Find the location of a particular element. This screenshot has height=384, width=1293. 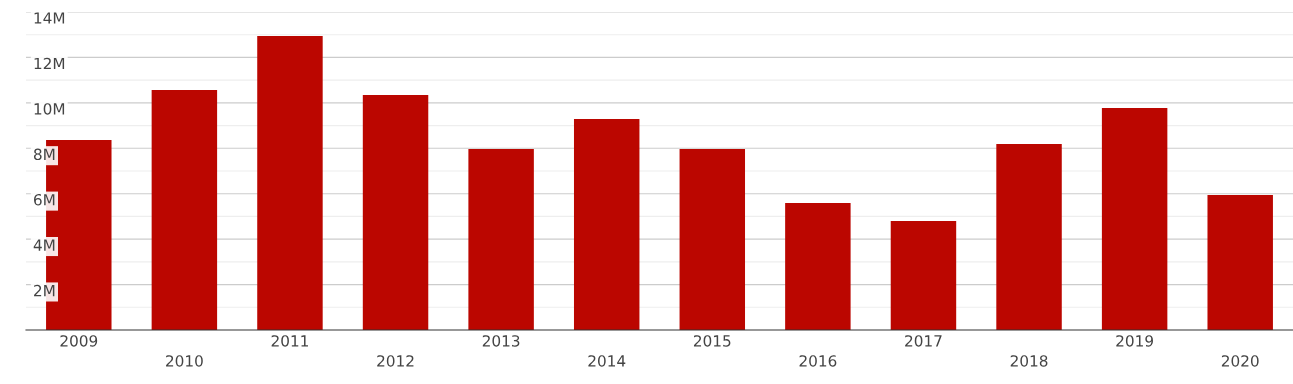

x-tick-label: 2018 is located at coordinates (1029, 361).